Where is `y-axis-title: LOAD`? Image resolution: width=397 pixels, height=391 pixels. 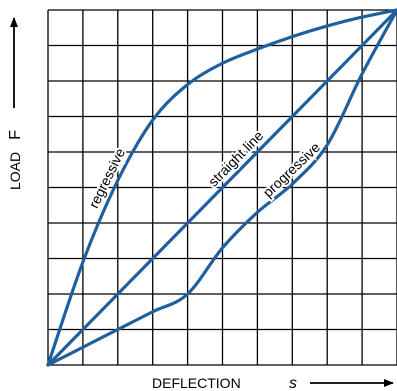
y-axis-title: LOAD is located at coordinates (15, 171).